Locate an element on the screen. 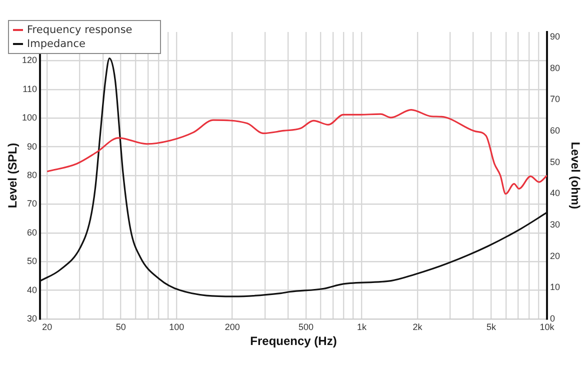  x-tick-label: 10k is located at coordinates (547, 327).